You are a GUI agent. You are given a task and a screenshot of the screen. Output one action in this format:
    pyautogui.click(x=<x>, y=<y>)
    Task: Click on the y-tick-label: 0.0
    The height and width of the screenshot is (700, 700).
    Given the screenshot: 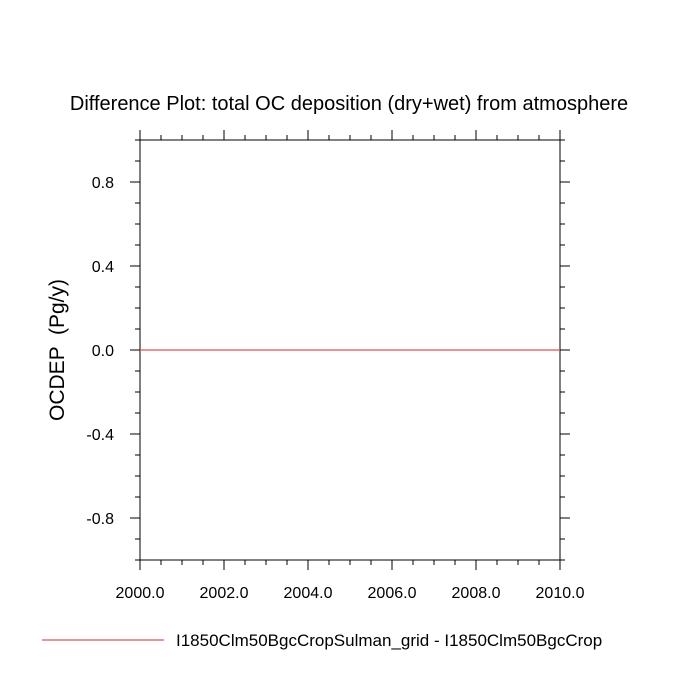 What is the action you would take?
    pyautogui.click(x=103, y=351)
    